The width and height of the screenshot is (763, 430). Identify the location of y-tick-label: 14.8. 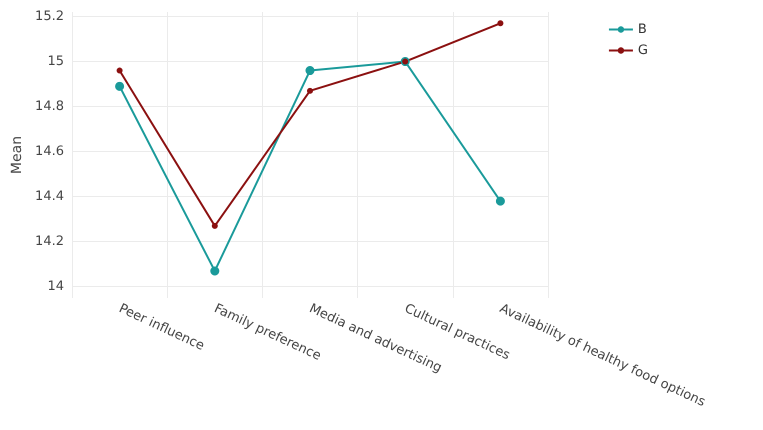
(49, 106).